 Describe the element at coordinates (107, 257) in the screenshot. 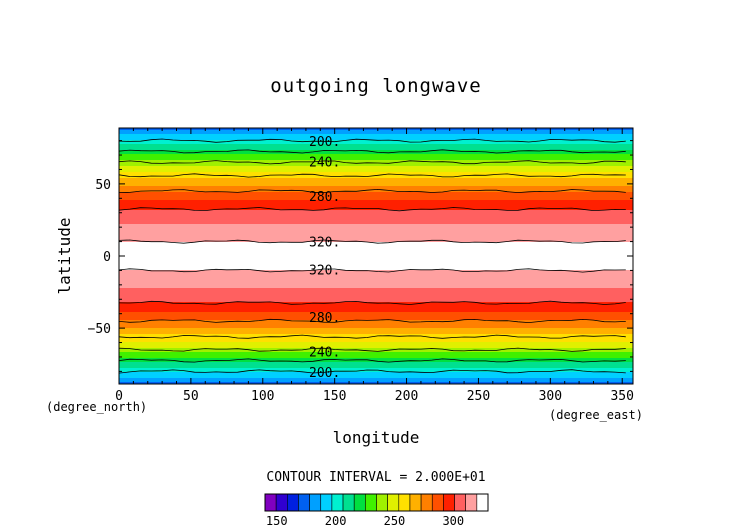

I see `y-tick-label: 0` at that location.